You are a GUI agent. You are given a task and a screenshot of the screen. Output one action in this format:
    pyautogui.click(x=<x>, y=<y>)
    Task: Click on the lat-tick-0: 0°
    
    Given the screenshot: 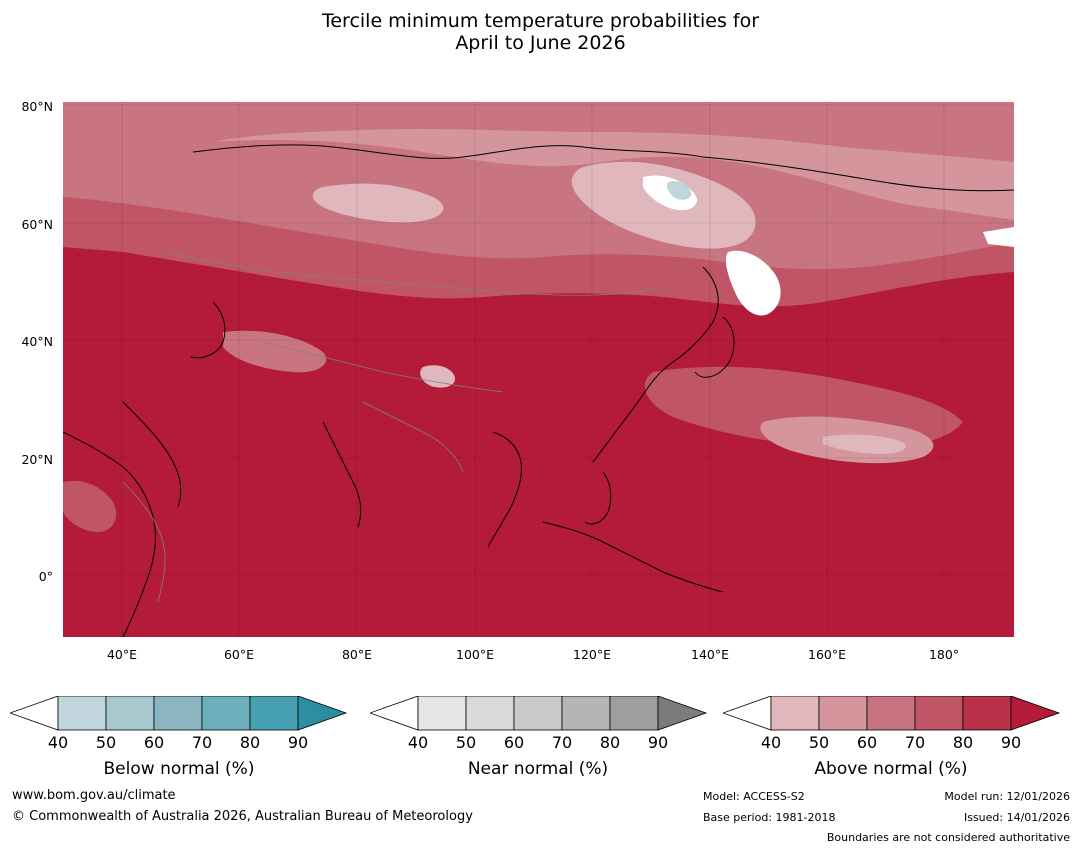 What is the action you would take?
    pyautogui.click(x=45, y=576)
    